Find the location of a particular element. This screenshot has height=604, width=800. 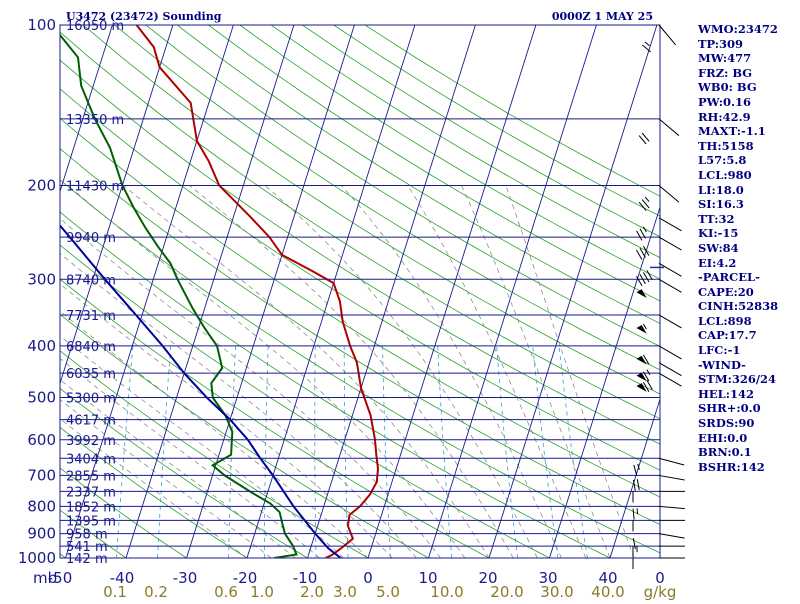

height-label: 8740 m is located at coordinates (91, 280).